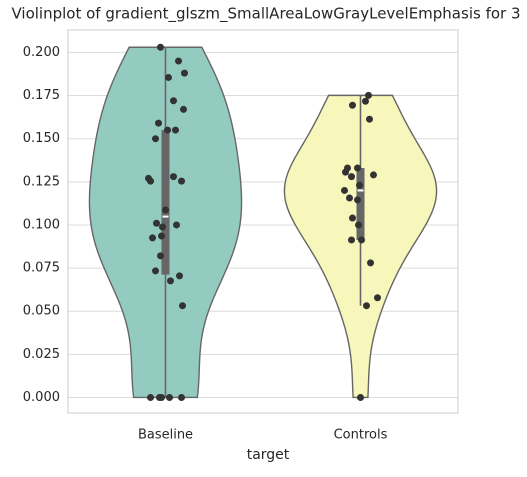 Image resolution: width=527 pixels, height=477 pixels. What do you see at coordinates (41, 181) in the screenshot?
I see `y-tick-label: 0.125` at bounding box center [41, 181].